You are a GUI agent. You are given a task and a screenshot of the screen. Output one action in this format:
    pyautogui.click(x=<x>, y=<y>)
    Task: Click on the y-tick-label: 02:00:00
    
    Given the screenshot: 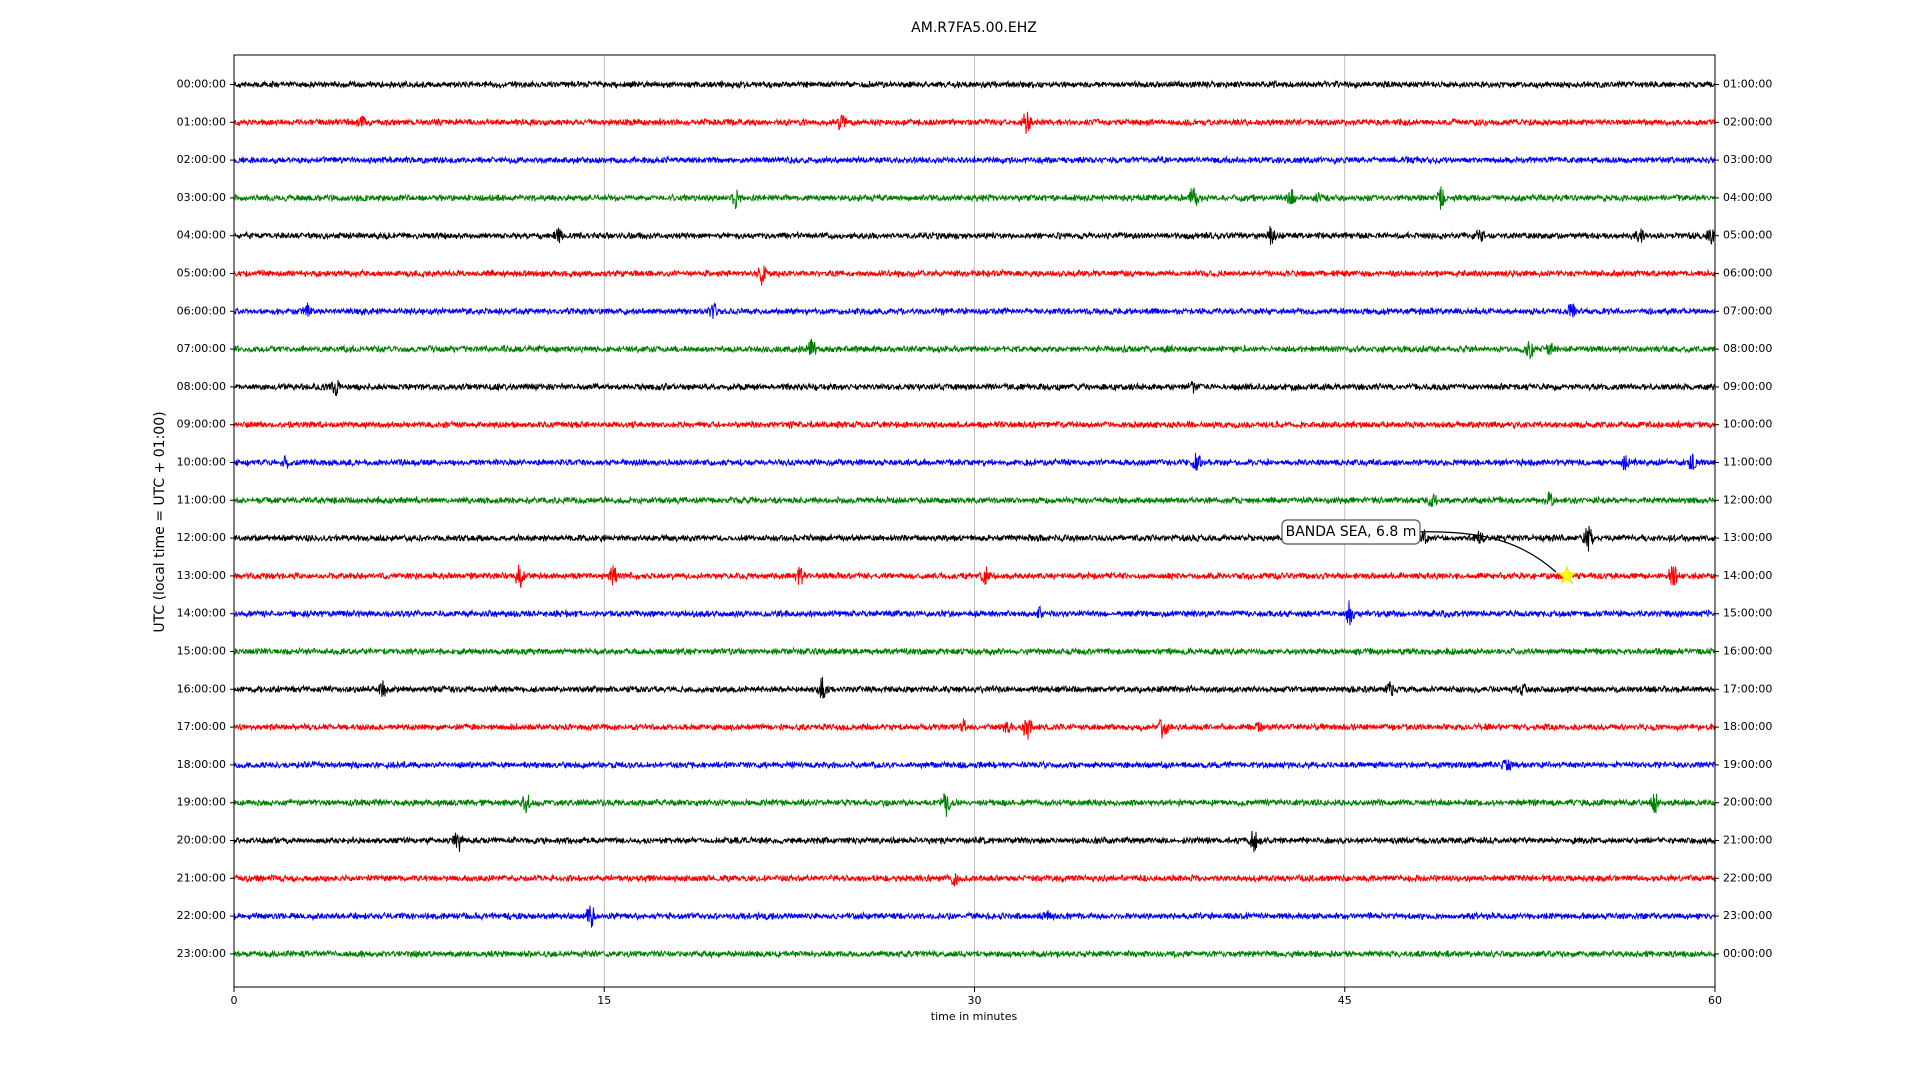 What is the action you would take?
    pyautogui.click(x=201, y=159)
    